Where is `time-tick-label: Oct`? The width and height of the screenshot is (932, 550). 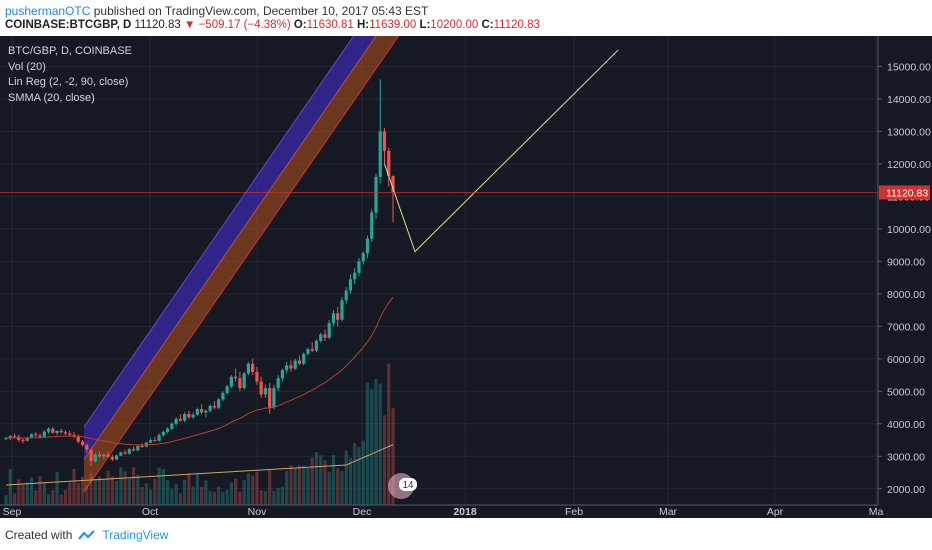
time-tick-label: Oct is located at coordinates (150, 512).